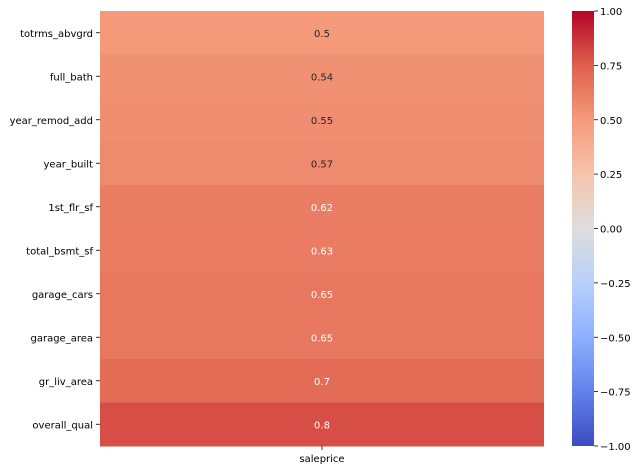 This screenshot has height=470, width=638. Describe the element at coordinates (615, 447) in the screenshot. I see `colorbar-tick-label: −1.00` at that location.